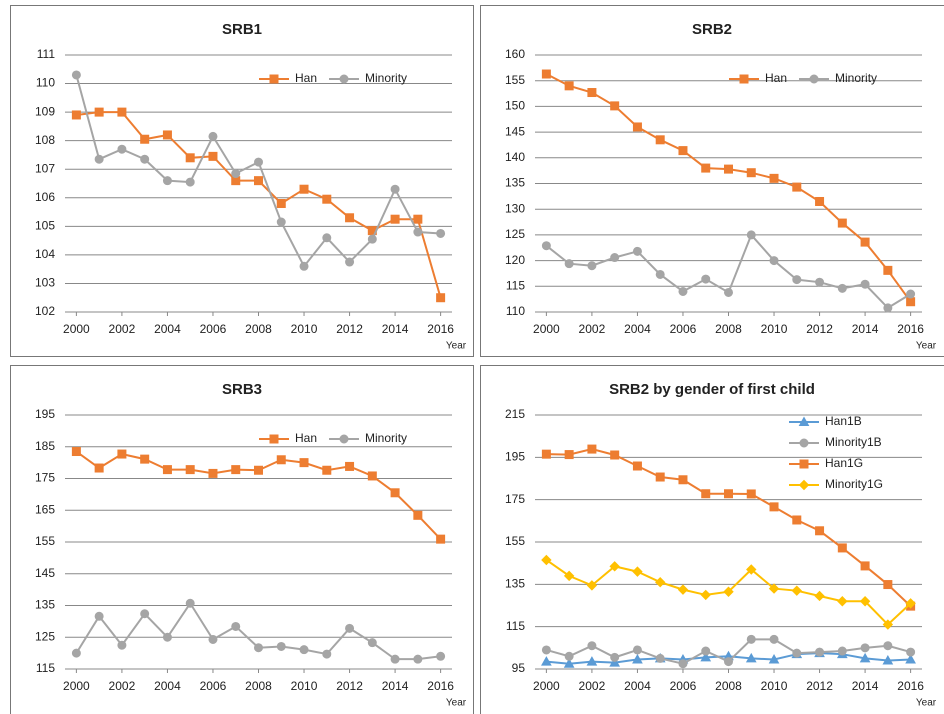 This screenshot has width=944, height=714. Describe the element at coordinates (843, 421) in the screenshot. I see `legend-label: Han1B` at that location.